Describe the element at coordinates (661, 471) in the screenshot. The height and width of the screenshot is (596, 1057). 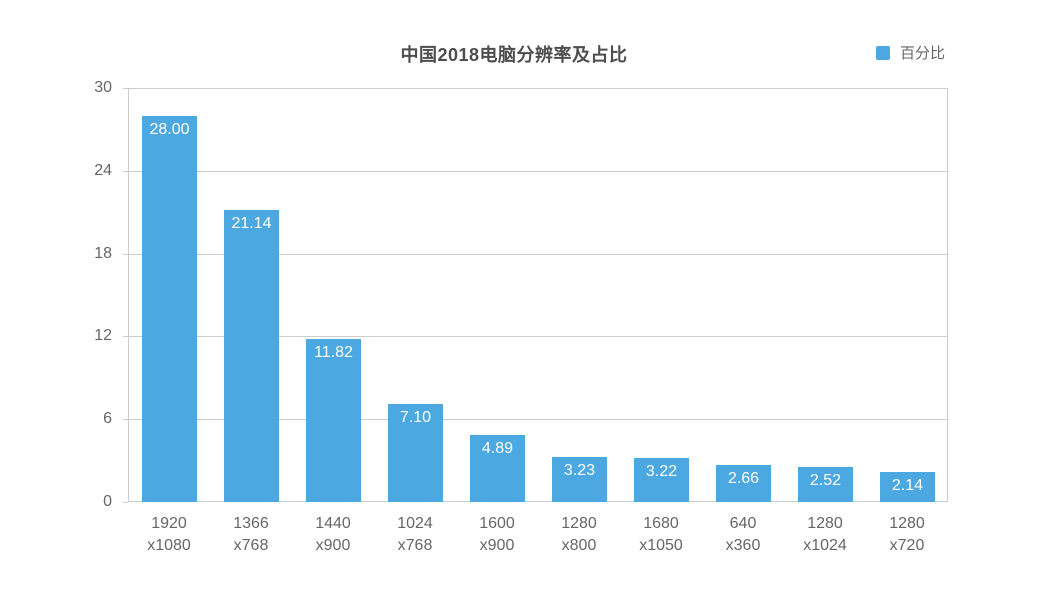
I see `bar-value-label: 3.22` at that location.